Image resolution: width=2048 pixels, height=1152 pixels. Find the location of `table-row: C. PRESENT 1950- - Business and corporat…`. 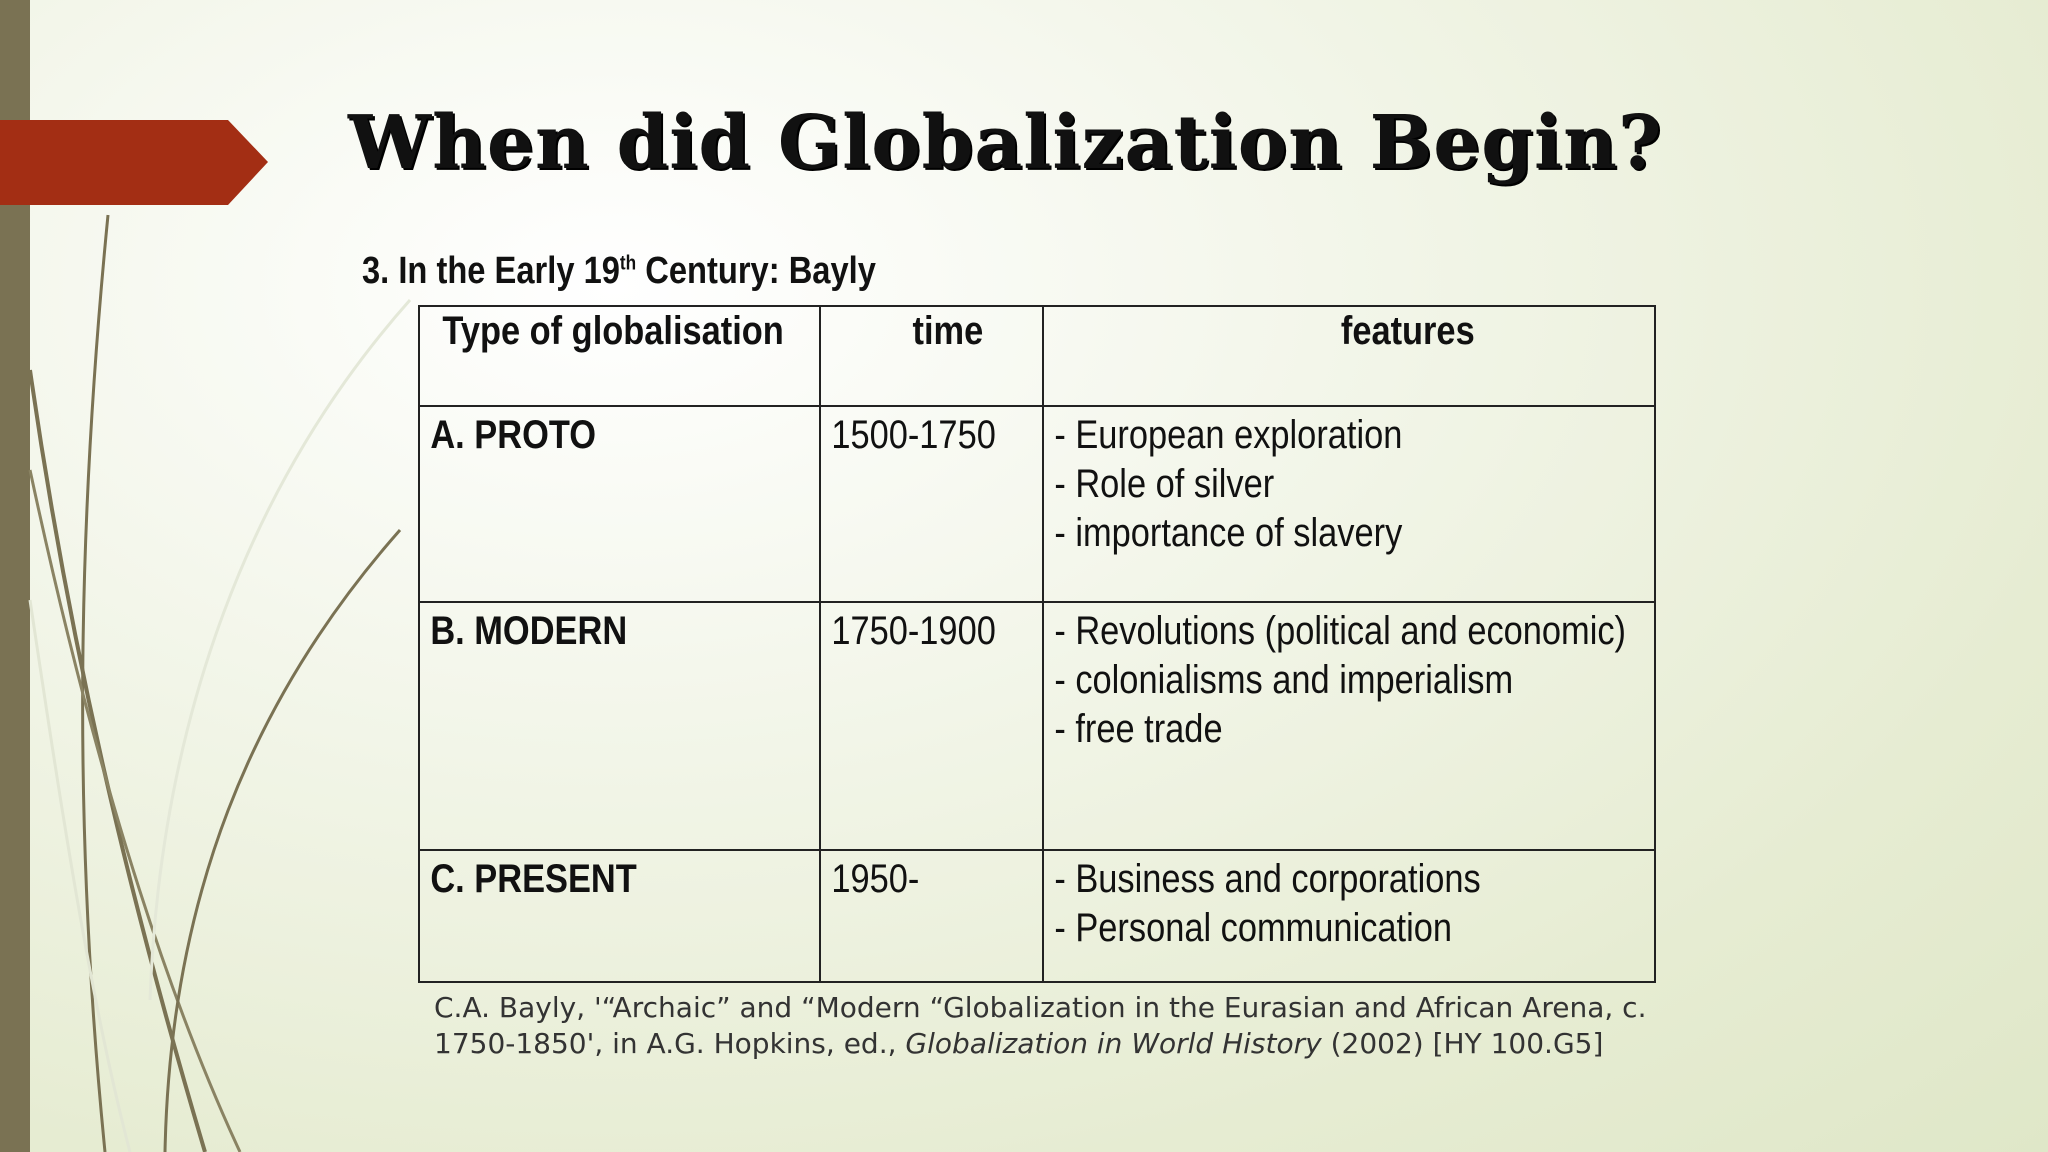

table-row: C. PRESENT 1950- - Business and corporat… is located at coordinates (1037, 916).